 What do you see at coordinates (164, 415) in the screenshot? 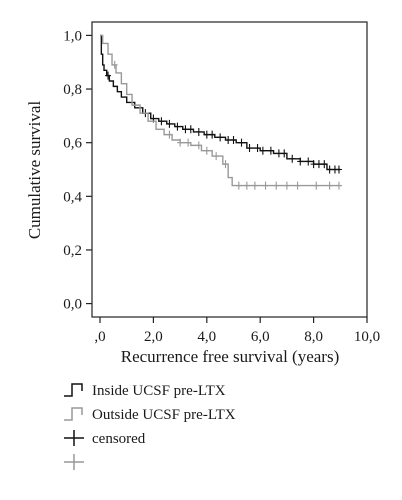
I see `legend-label: Outside UCSF pre-LTX` at bounding box center [164, 415].